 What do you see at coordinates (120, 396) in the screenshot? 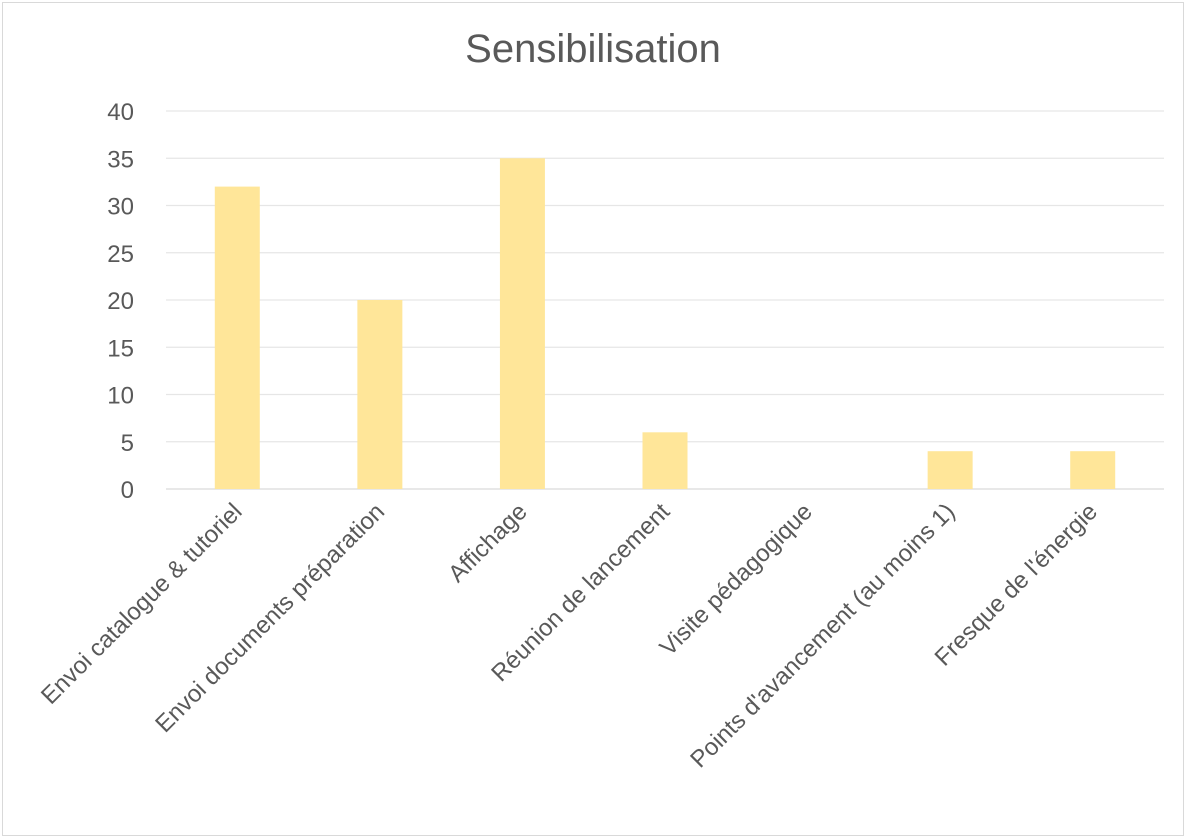
I see `y-tick-label: 10` at bounding box center [120, 396].